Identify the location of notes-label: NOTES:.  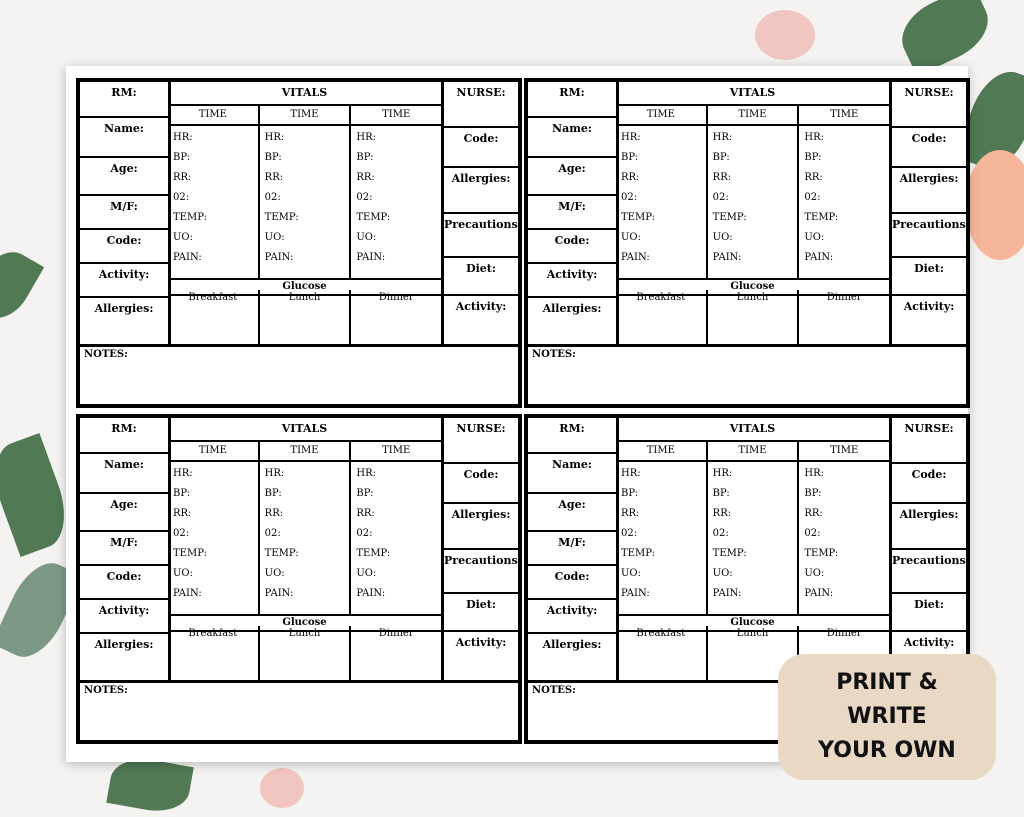
(554, 690).